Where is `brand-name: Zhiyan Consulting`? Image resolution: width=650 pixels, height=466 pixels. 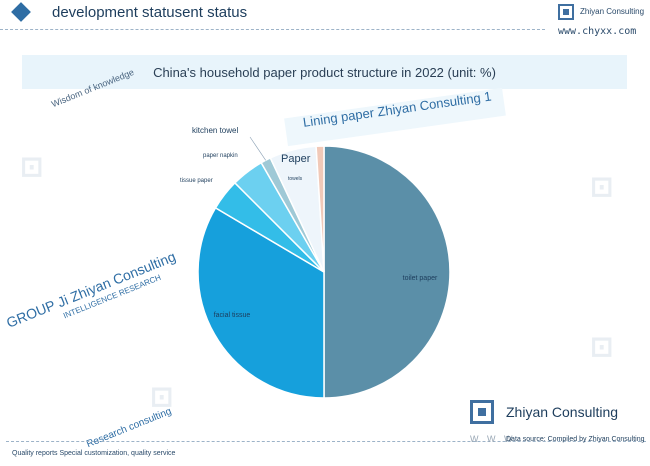 brand-name: Zhiyan Consulting is located at coordinates (612, 11).